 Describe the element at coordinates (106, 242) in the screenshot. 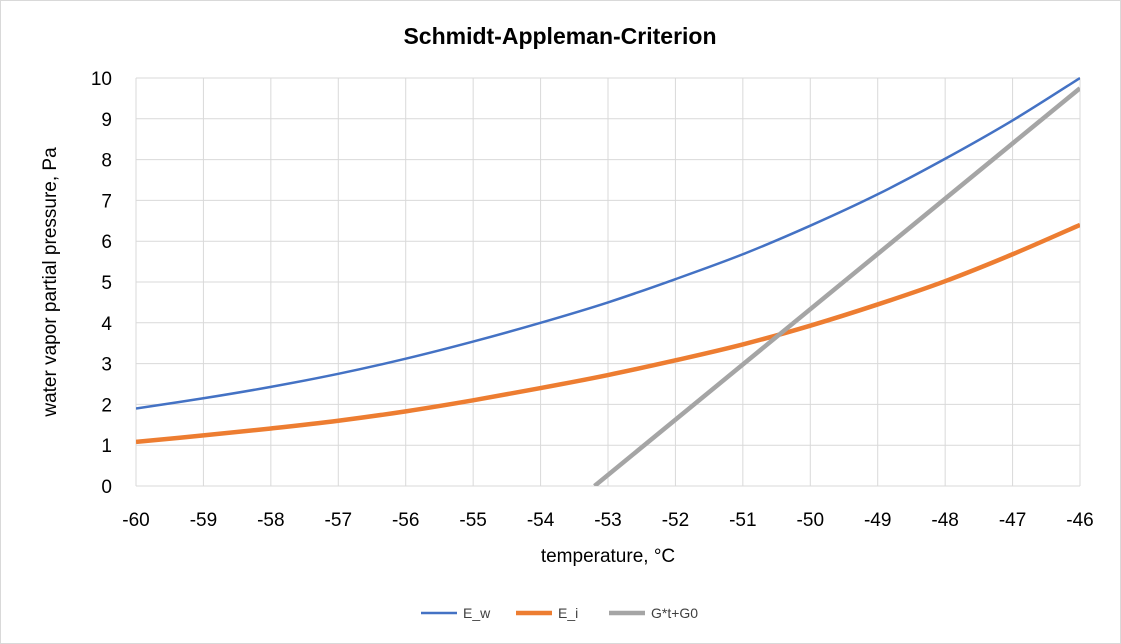

I see `y-tick-label: 6` at that location.